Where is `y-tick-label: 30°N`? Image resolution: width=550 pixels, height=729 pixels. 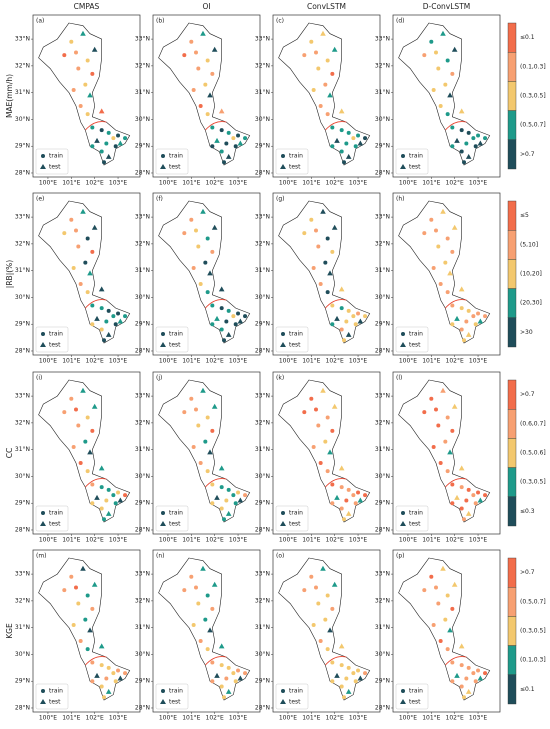
y-tick-label: 30°N is located at coordinates (382, 119).